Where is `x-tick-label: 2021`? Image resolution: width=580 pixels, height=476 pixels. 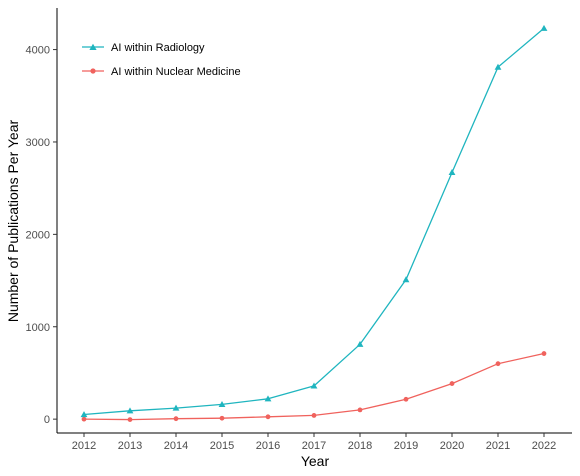
x-tick-label: 2021 is located at coordinates (498, 446).